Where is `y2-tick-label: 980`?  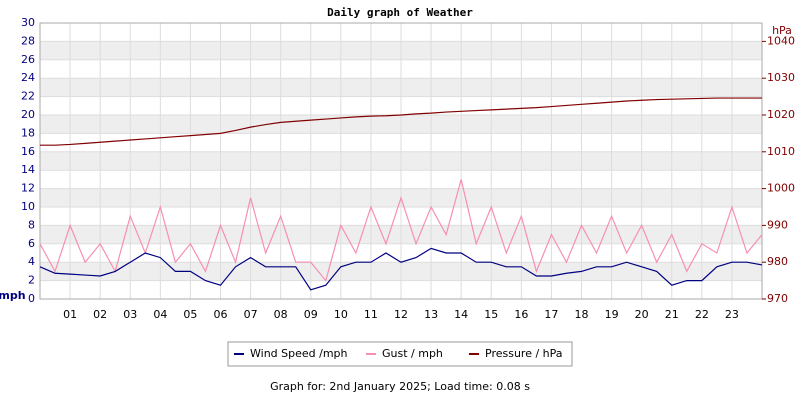
y2-tick-label: 980 is located at coordinates (777, 261).